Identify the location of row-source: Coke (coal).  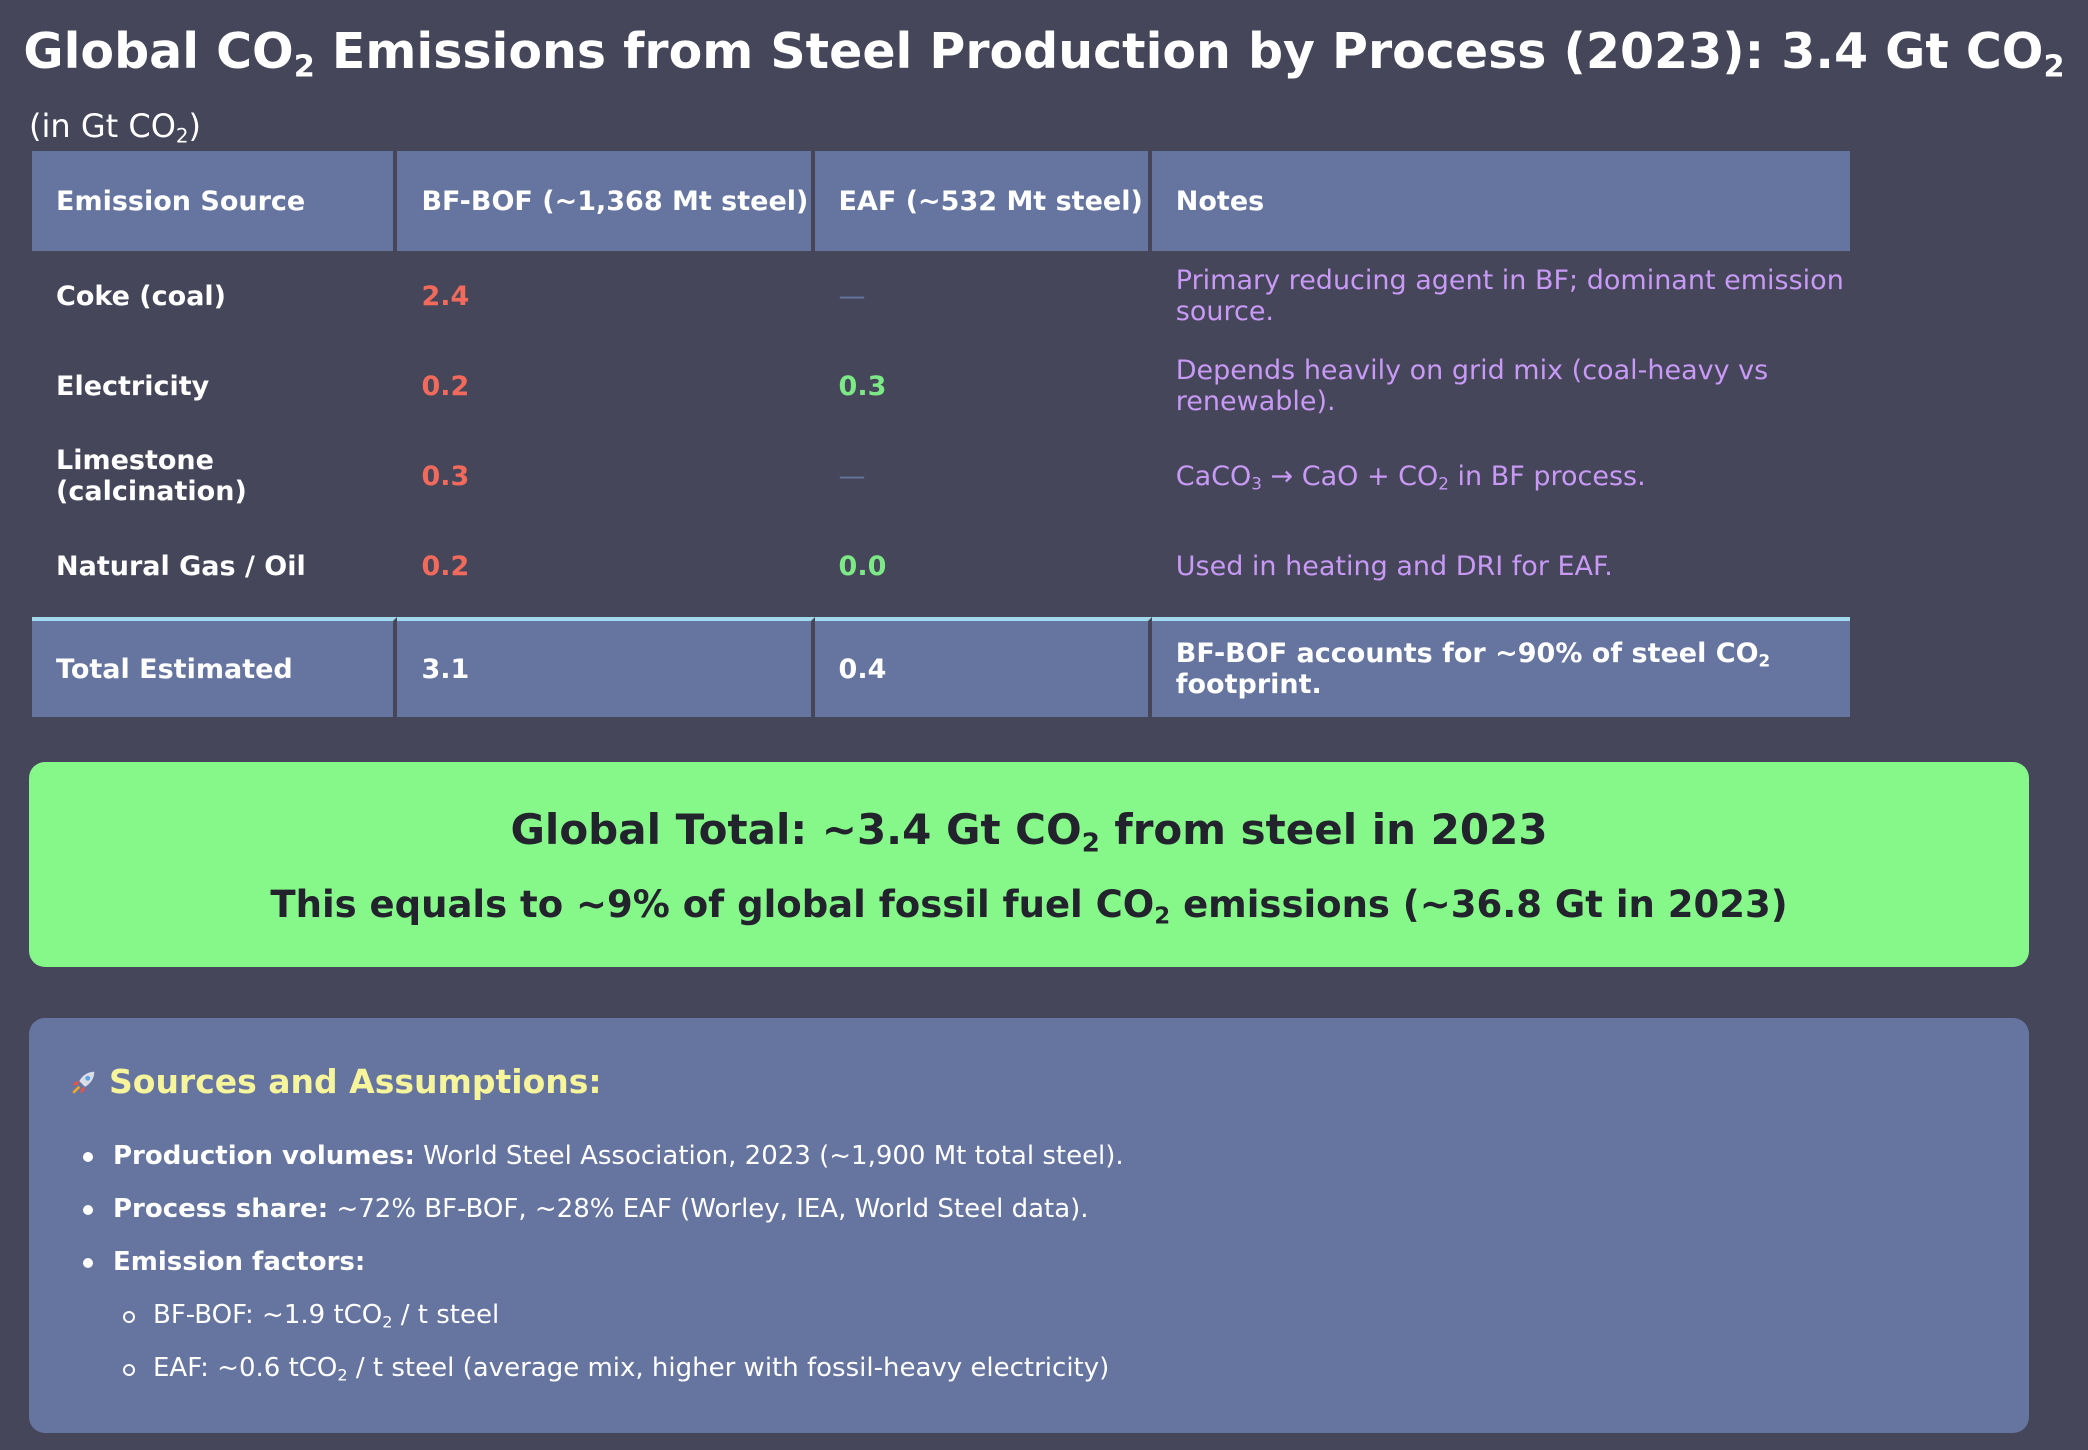
(141, 296).